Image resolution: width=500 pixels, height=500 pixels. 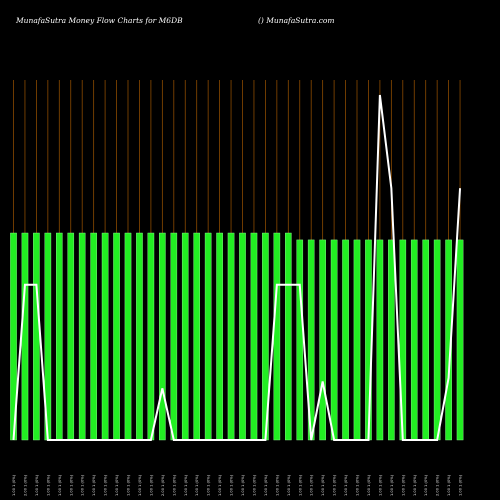 What do you see at coordinates (296, 20) in the screenshot?
I see `site-credit: () MunafaSutra.com` at bounding box center [296, 20].